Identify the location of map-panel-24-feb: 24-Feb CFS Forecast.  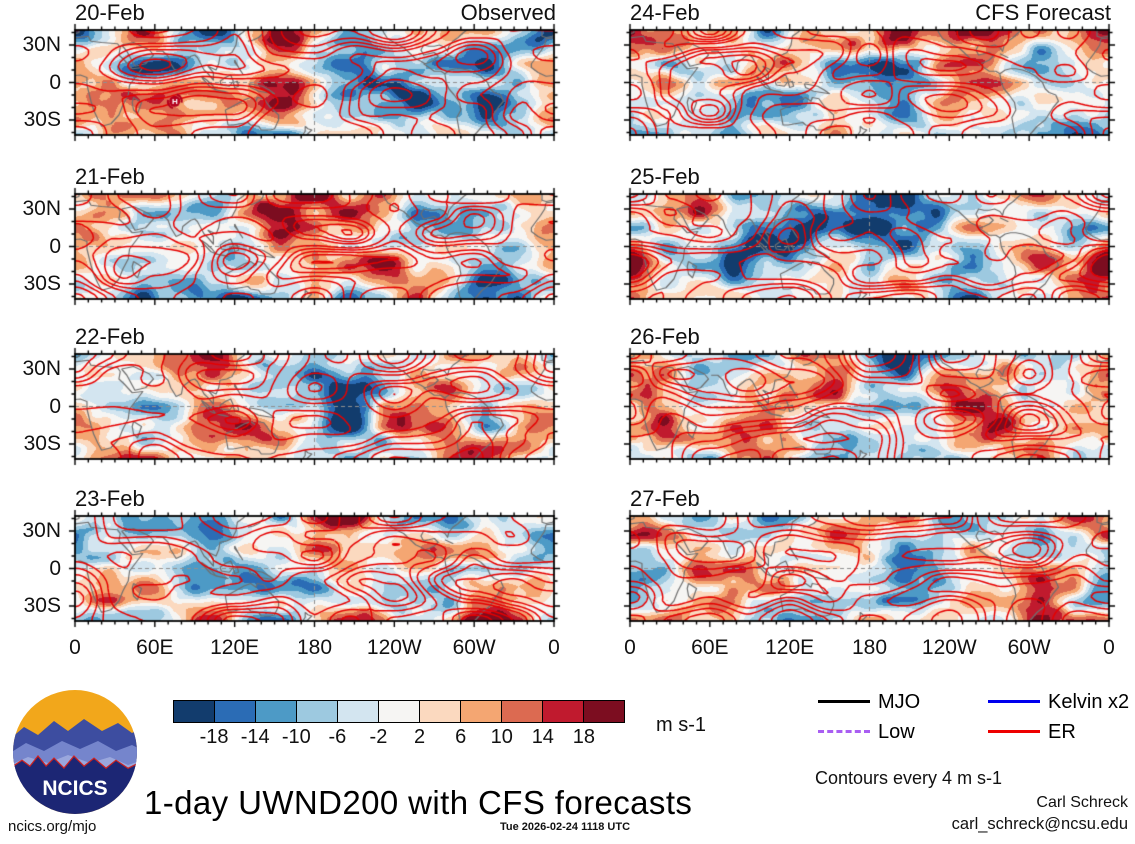
(870, 72).